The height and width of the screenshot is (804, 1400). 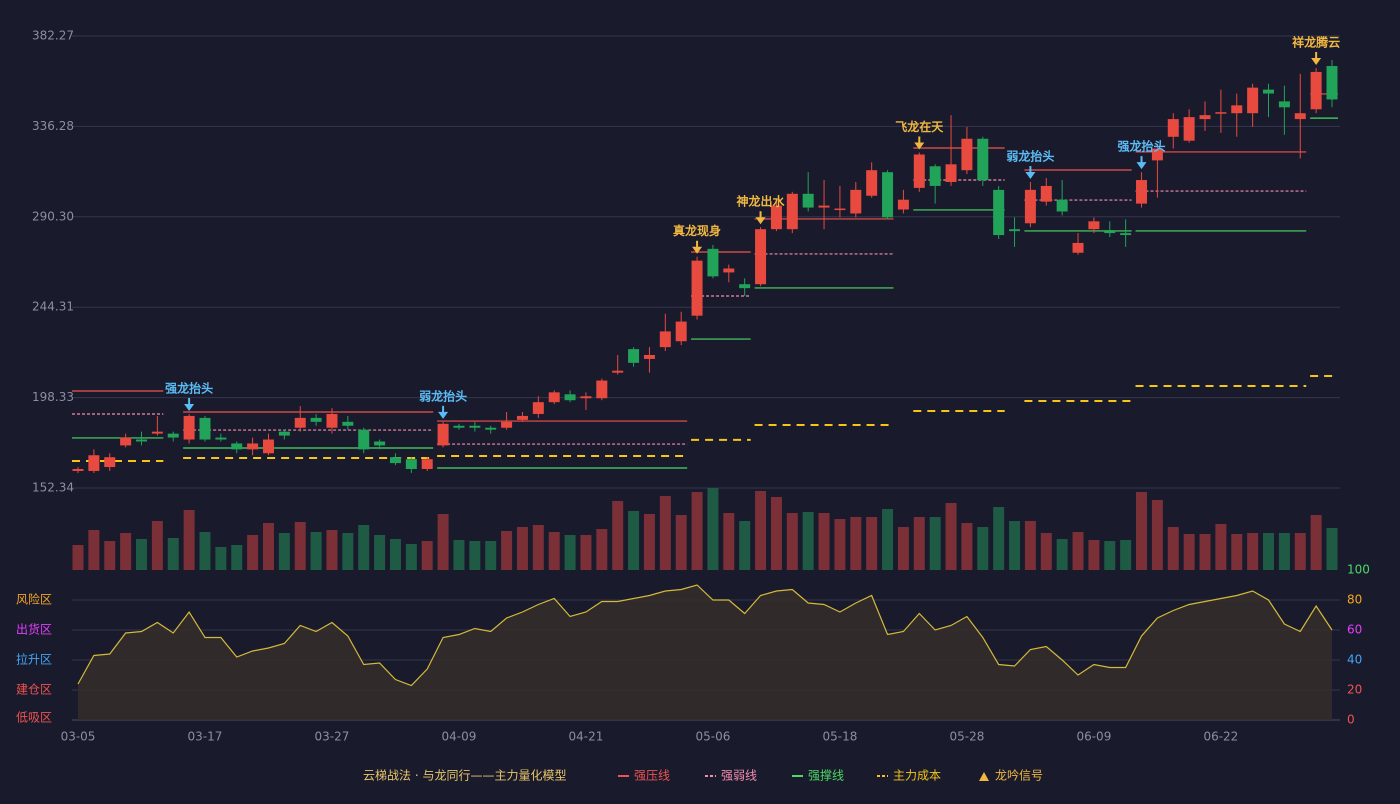 What do you see at coordinates (34, 629) in the screenshot?
I see `zone-label: 出货区` at bounding box center [34, 629].